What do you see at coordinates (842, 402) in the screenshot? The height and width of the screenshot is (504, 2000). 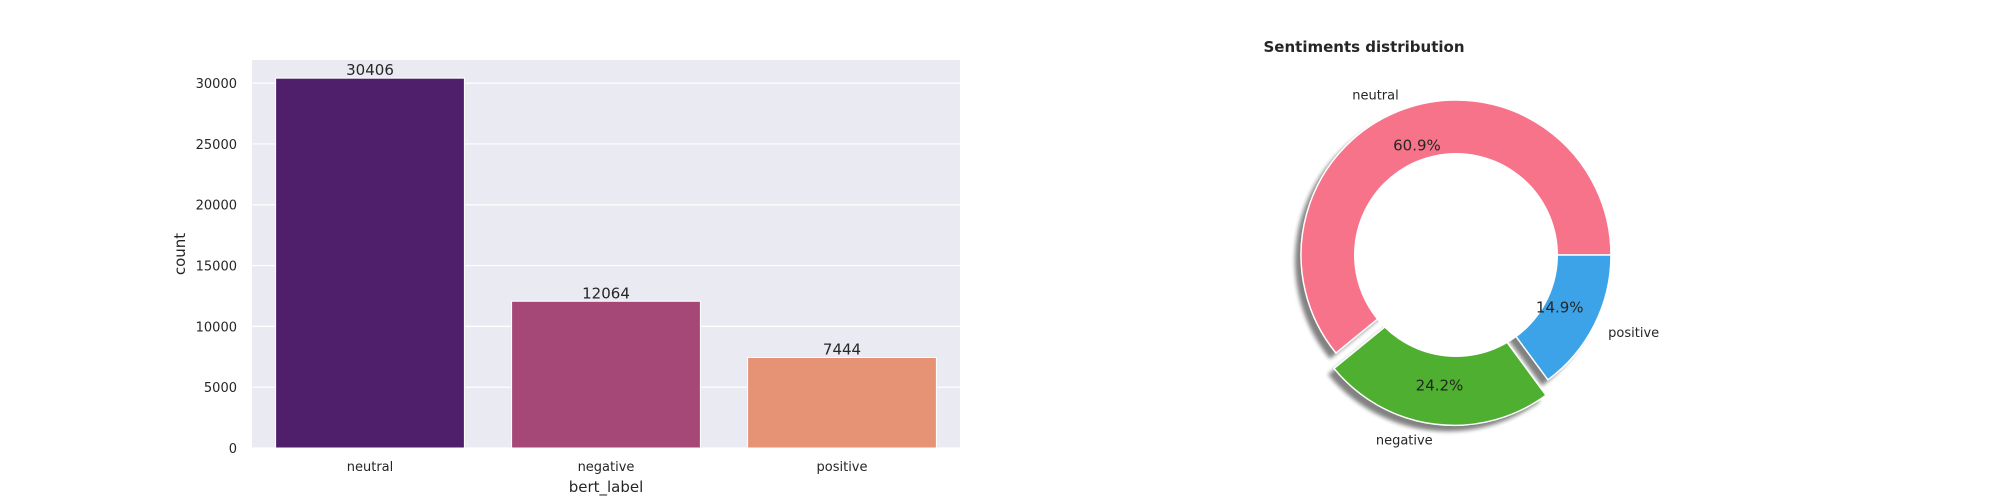 I see `bar-positive` at bounding box center [842, 402].